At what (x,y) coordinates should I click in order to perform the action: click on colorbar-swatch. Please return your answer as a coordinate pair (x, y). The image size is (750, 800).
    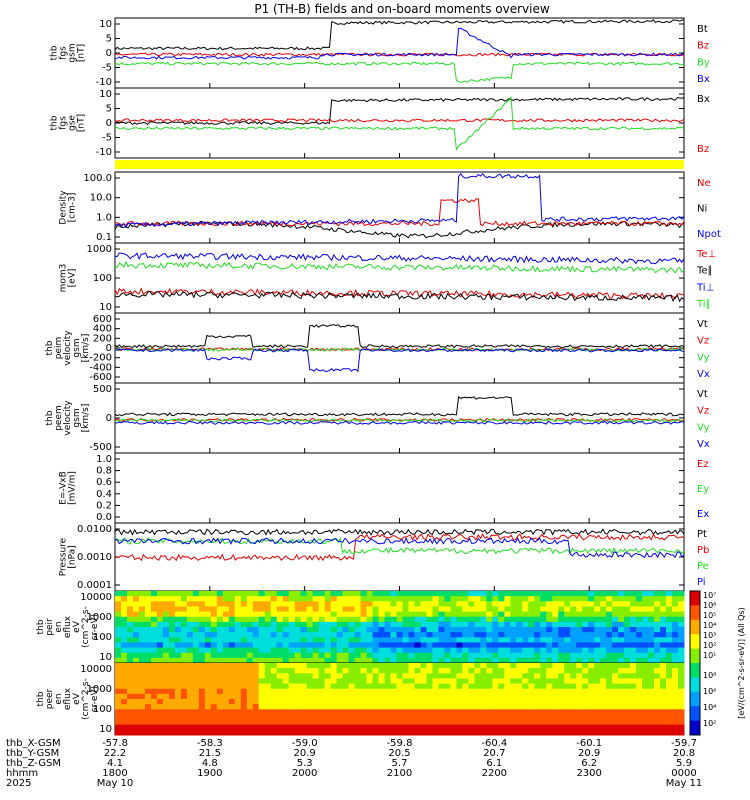
    Looking at the image, I should click on (695, 652).